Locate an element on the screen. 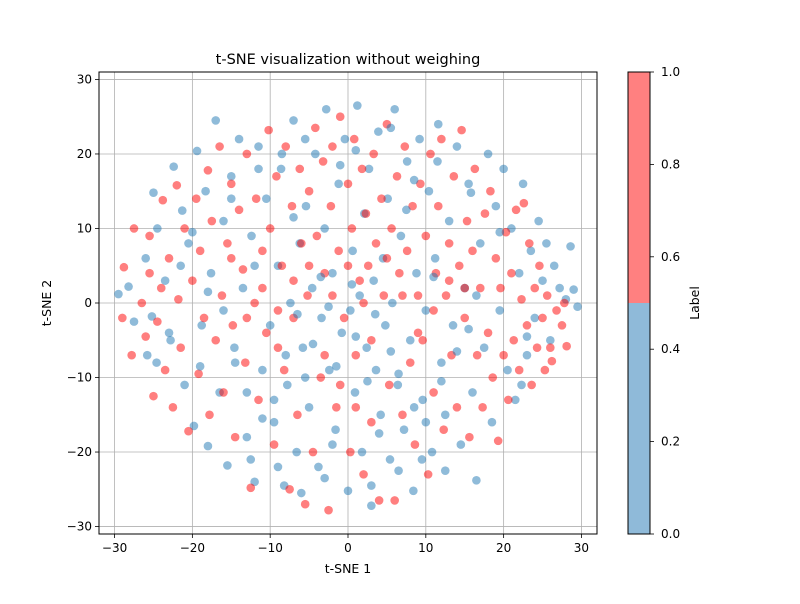 Image resolution: width=800 pixels, height=604 pixels. y-tick-label: 0 is located at coordinates (88, 303).